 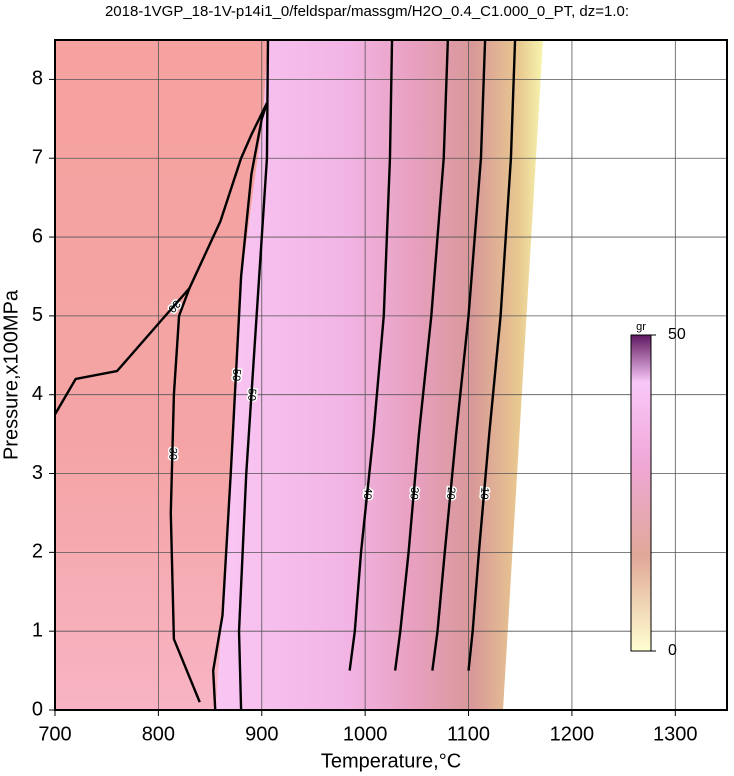 What do you see at coordinates (37, 473) in the screenshot?
I see `y-tick-label: 3` at bounding box center [37, 473].